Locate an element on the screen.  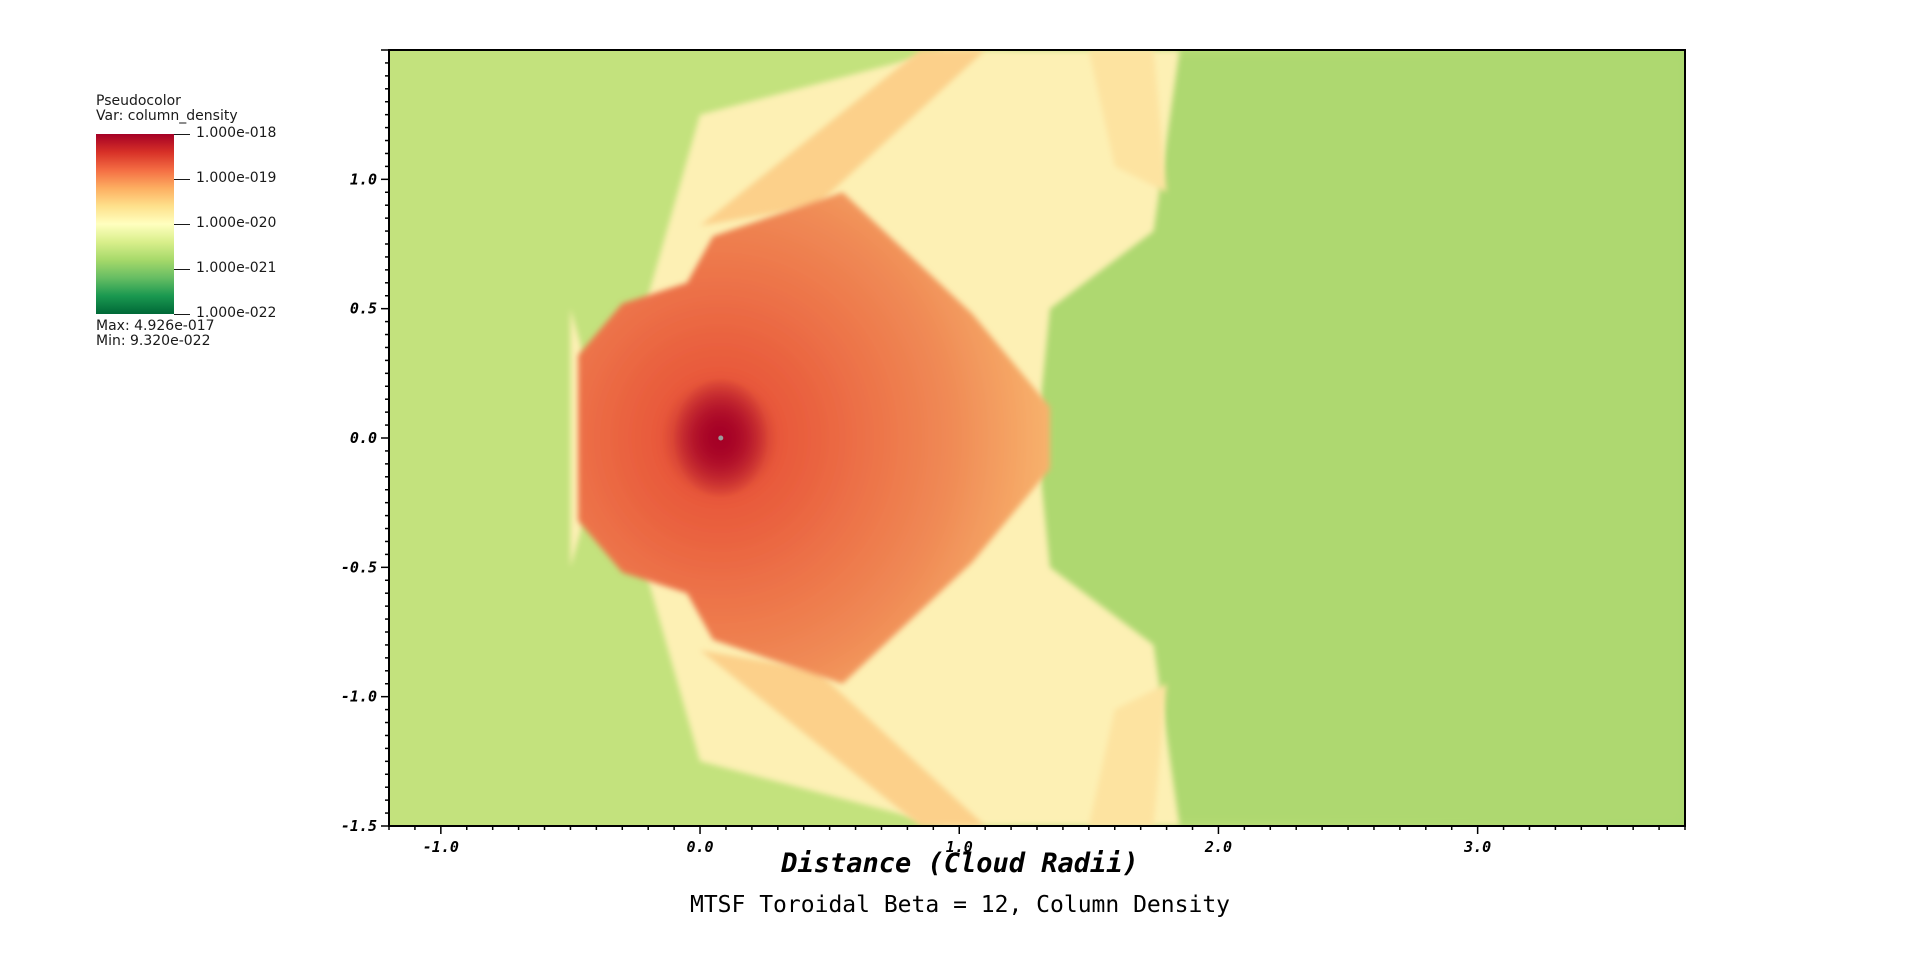
colorbar-tick-label: 1.000e-020 is located at coordinates (236, 223).